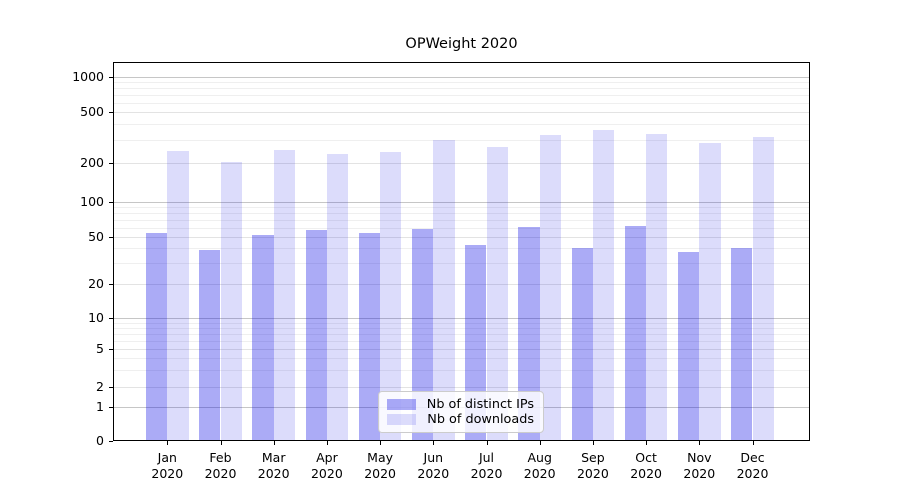  I want to click on x-tick-mark-dec, so click(753, 443).